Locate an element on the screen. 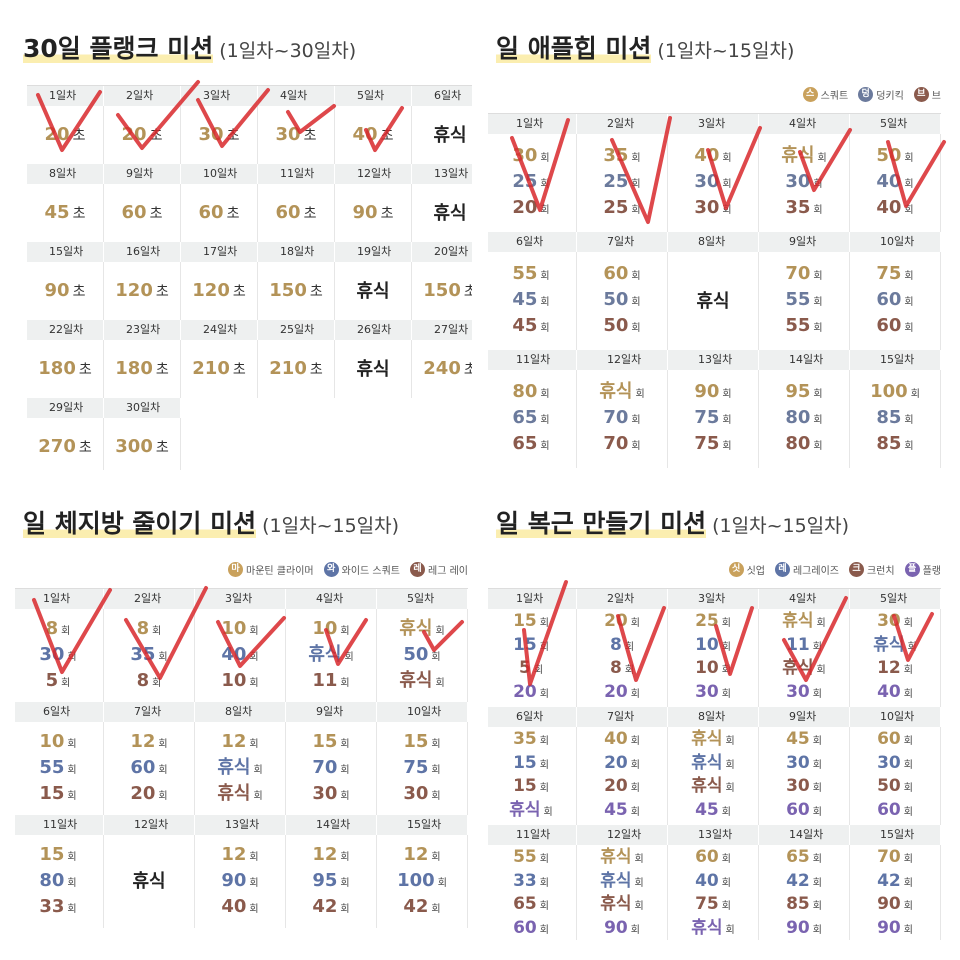 The height and width of the screenshot is (960, 960). count: 25 회 is located at coordinates (621, 183).